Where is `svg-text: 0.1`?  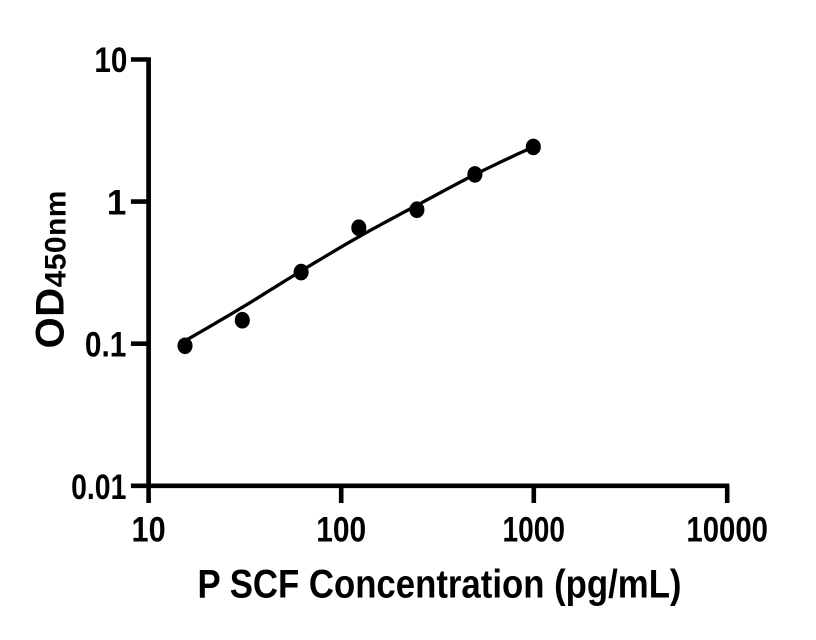 svg-text: 0.1 is located at coordinates (106, 345).